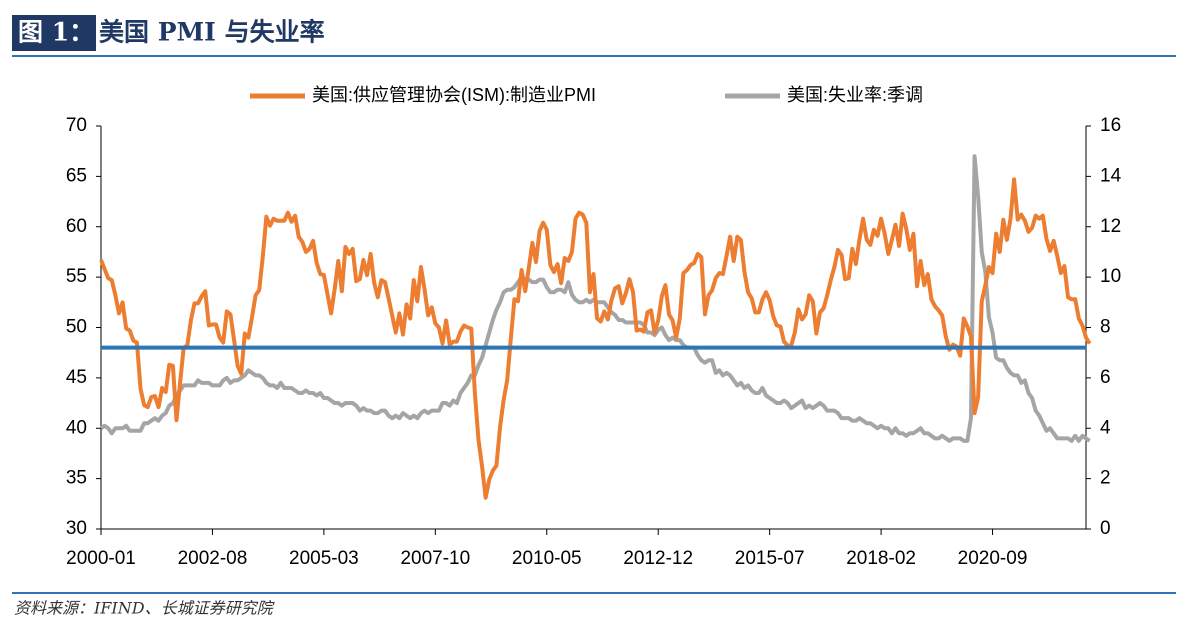  Describe the element at coordinates (76, 175) in the screenshot. I see `y-tick-label: 65` at that location.